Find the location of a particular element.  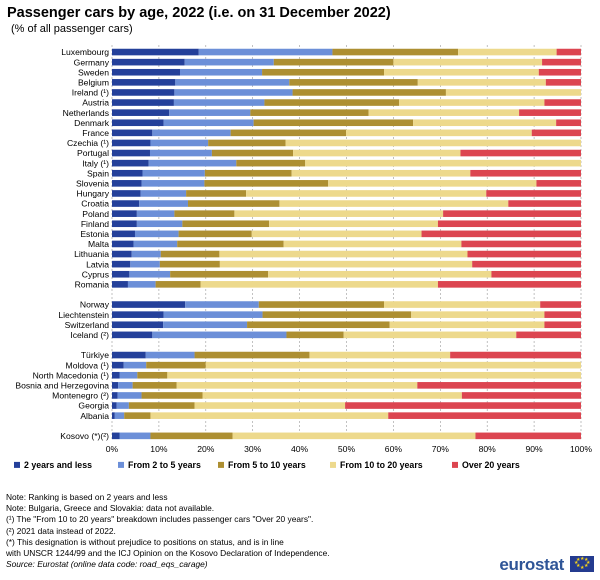

legend-label: Over 20 years is located at coordinates (491, 465).